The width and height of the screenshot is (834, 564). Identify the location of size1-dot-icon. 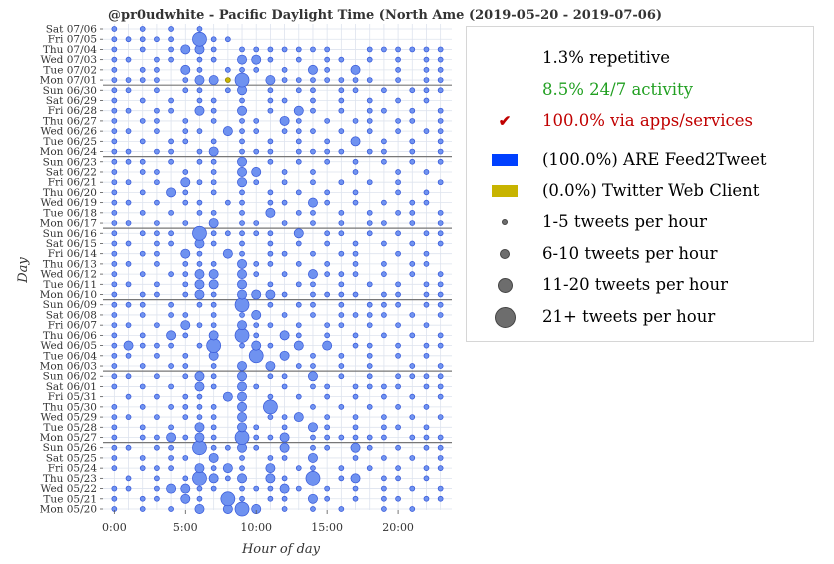
(505, 222).